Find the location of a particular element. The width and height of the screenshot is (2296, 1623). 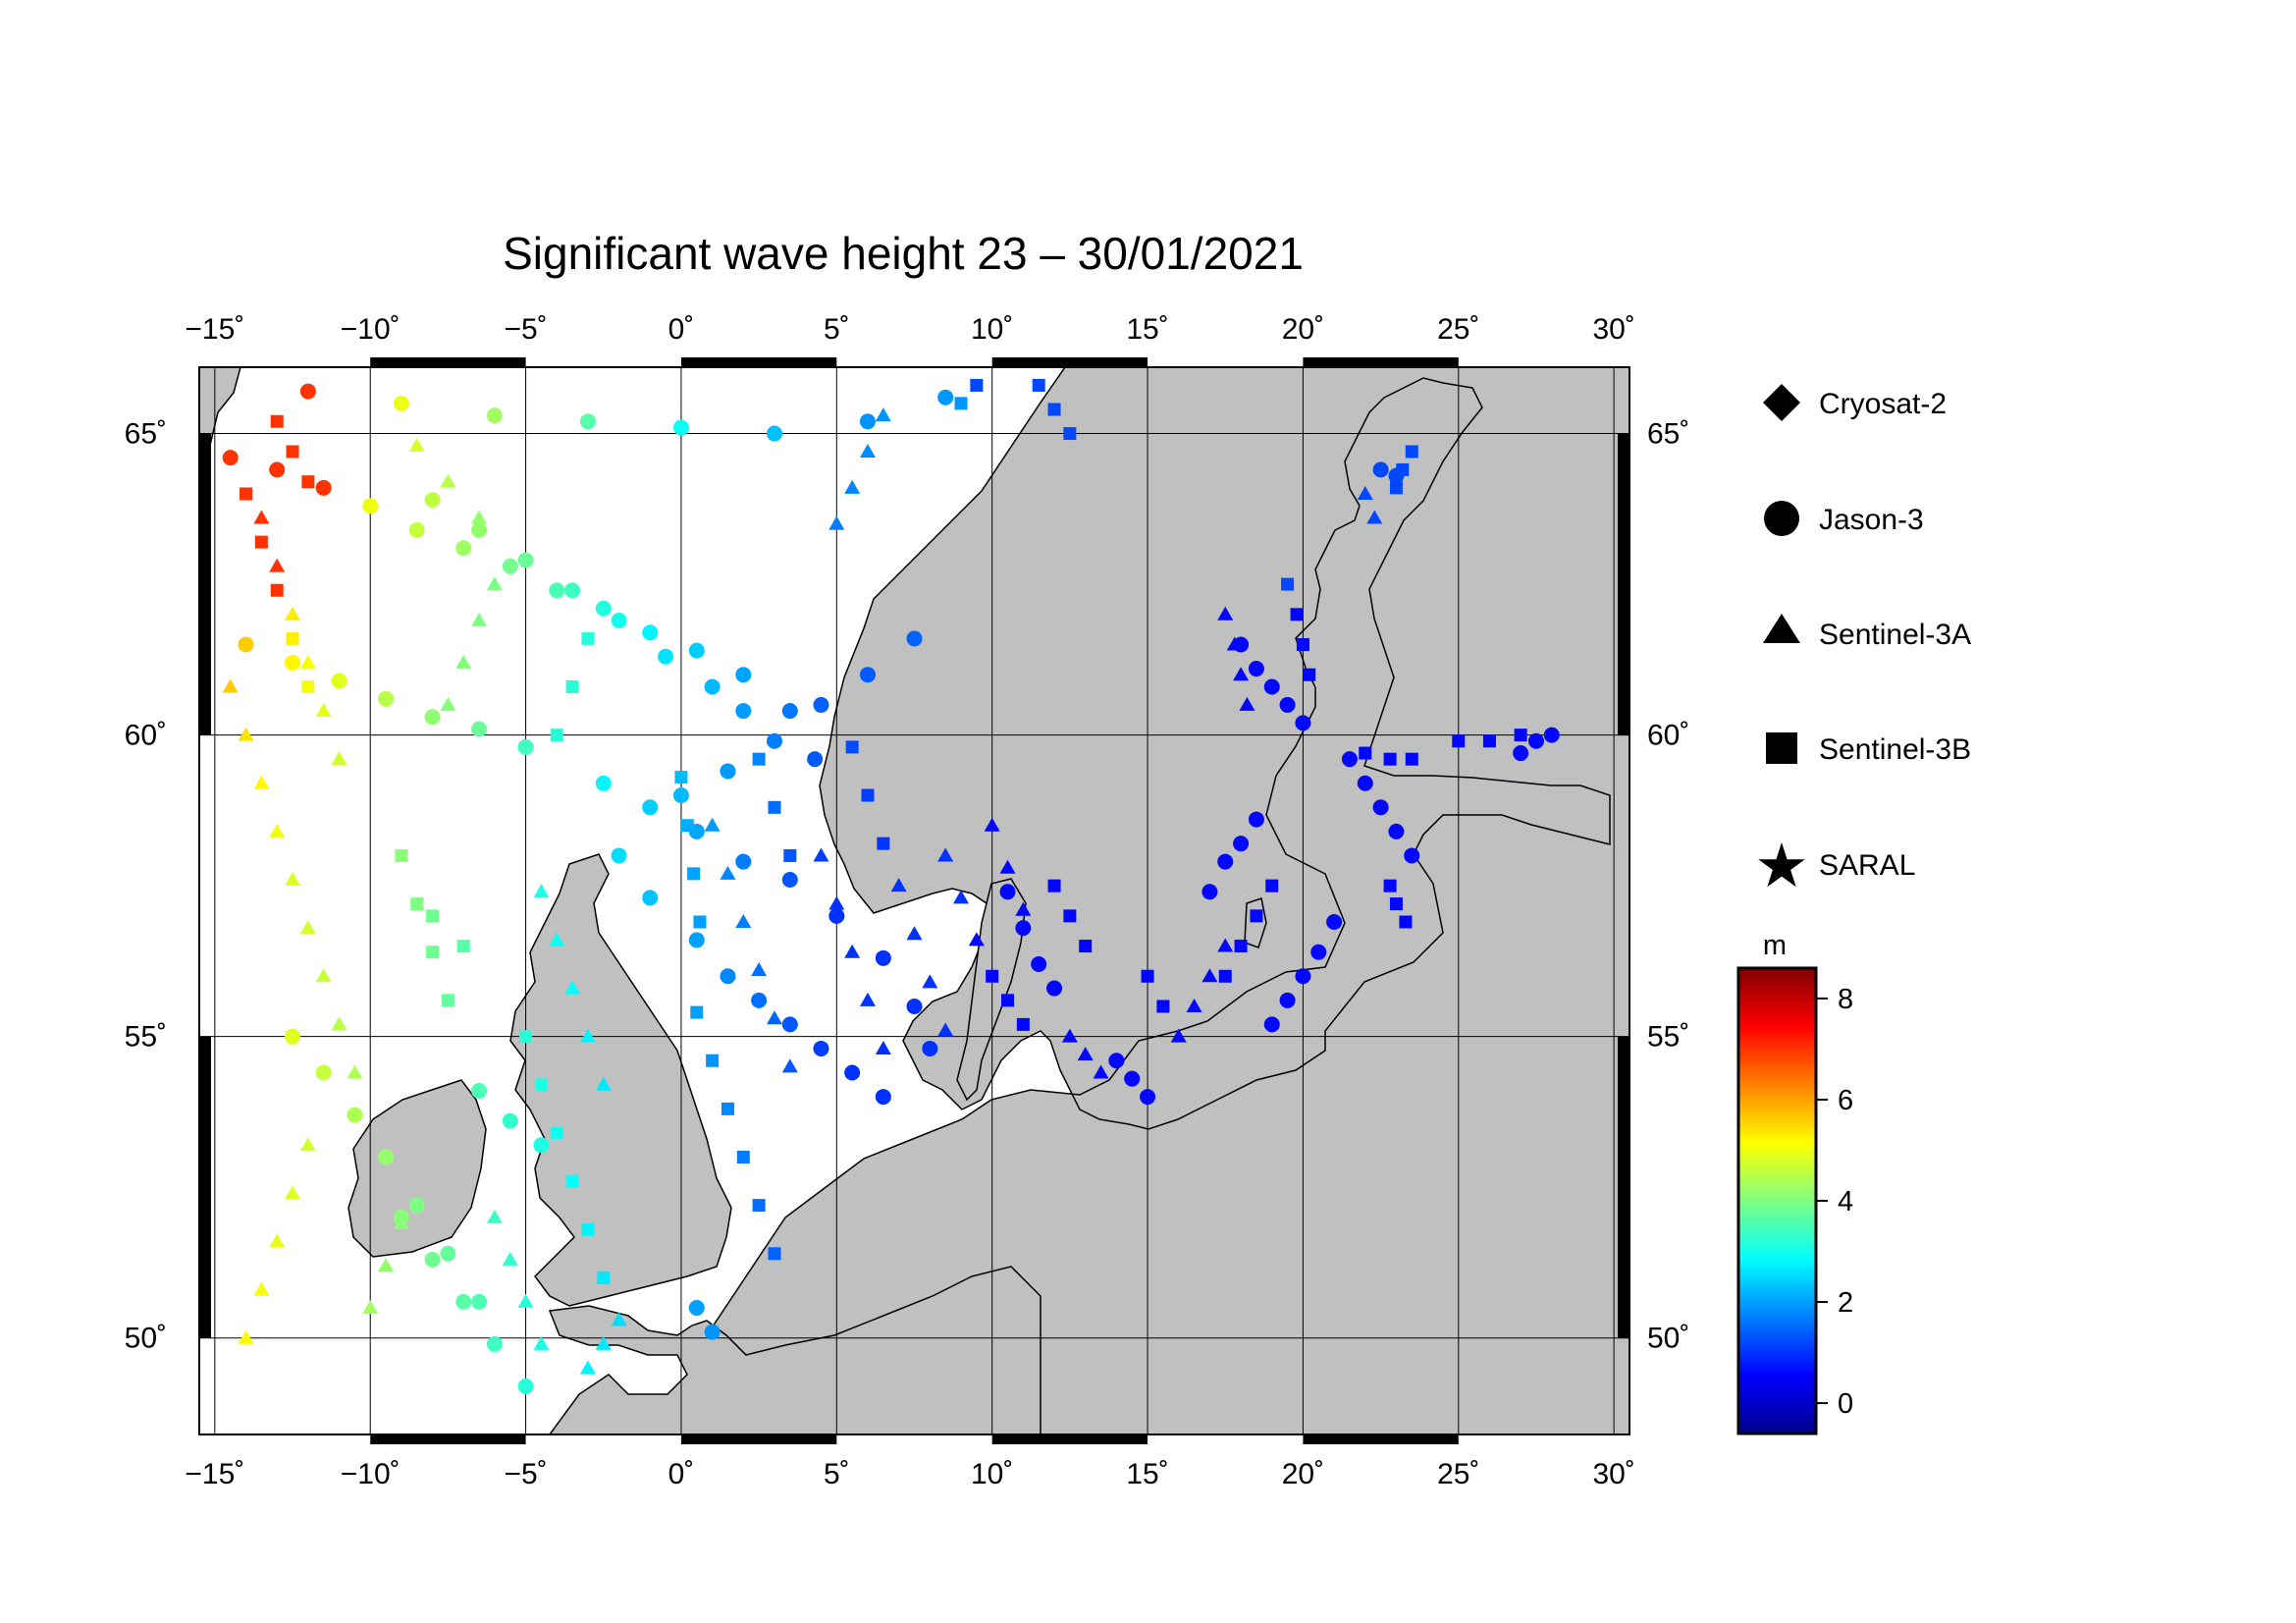

colorbar-tick-label: 4 is located at coordinates (1846, 1201).